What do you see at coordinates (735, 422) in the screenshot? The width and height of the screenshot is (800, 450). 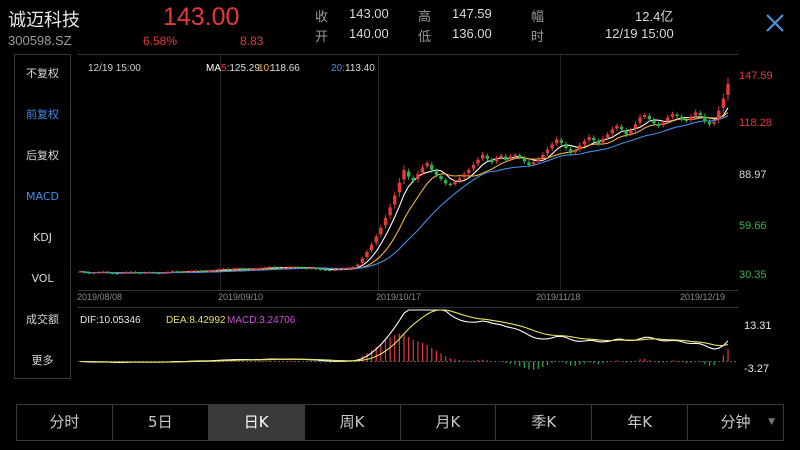 I see `tab-minute: 分钟 ▼` at bounding box center [735, 422].